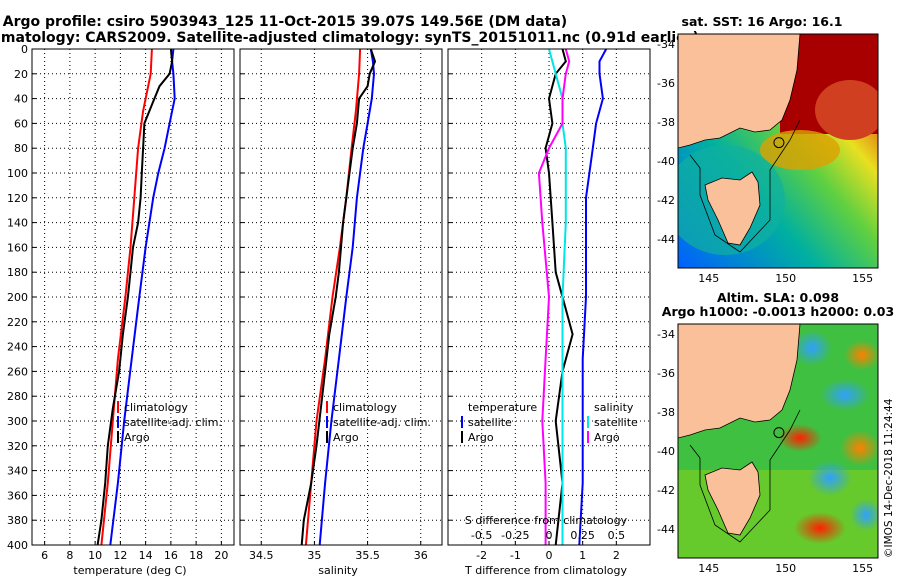 Image resolution: width=900 pixels, height=584 pixels. What do you see at coordinates (17, 247) in the screenshot?
I see `y-tick-label: 160` at bounding box center [17, 247].